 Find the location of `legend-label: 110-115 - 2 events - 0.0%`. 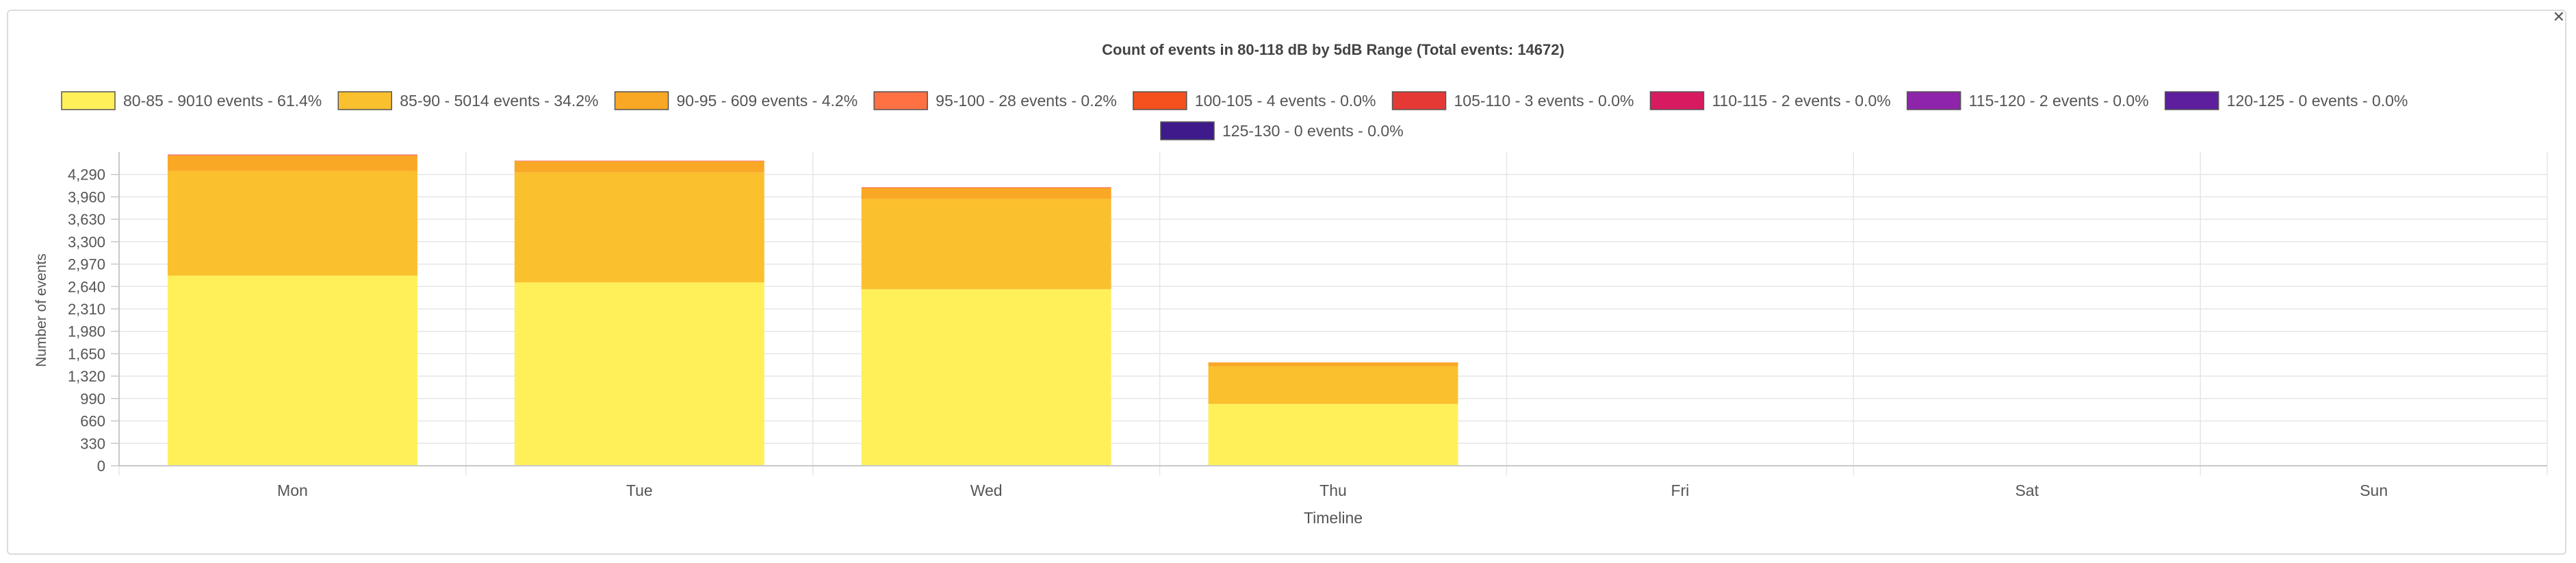

legend-label: 110-115 - 2 events - 0.0% is located at coordinates (1801, 101).